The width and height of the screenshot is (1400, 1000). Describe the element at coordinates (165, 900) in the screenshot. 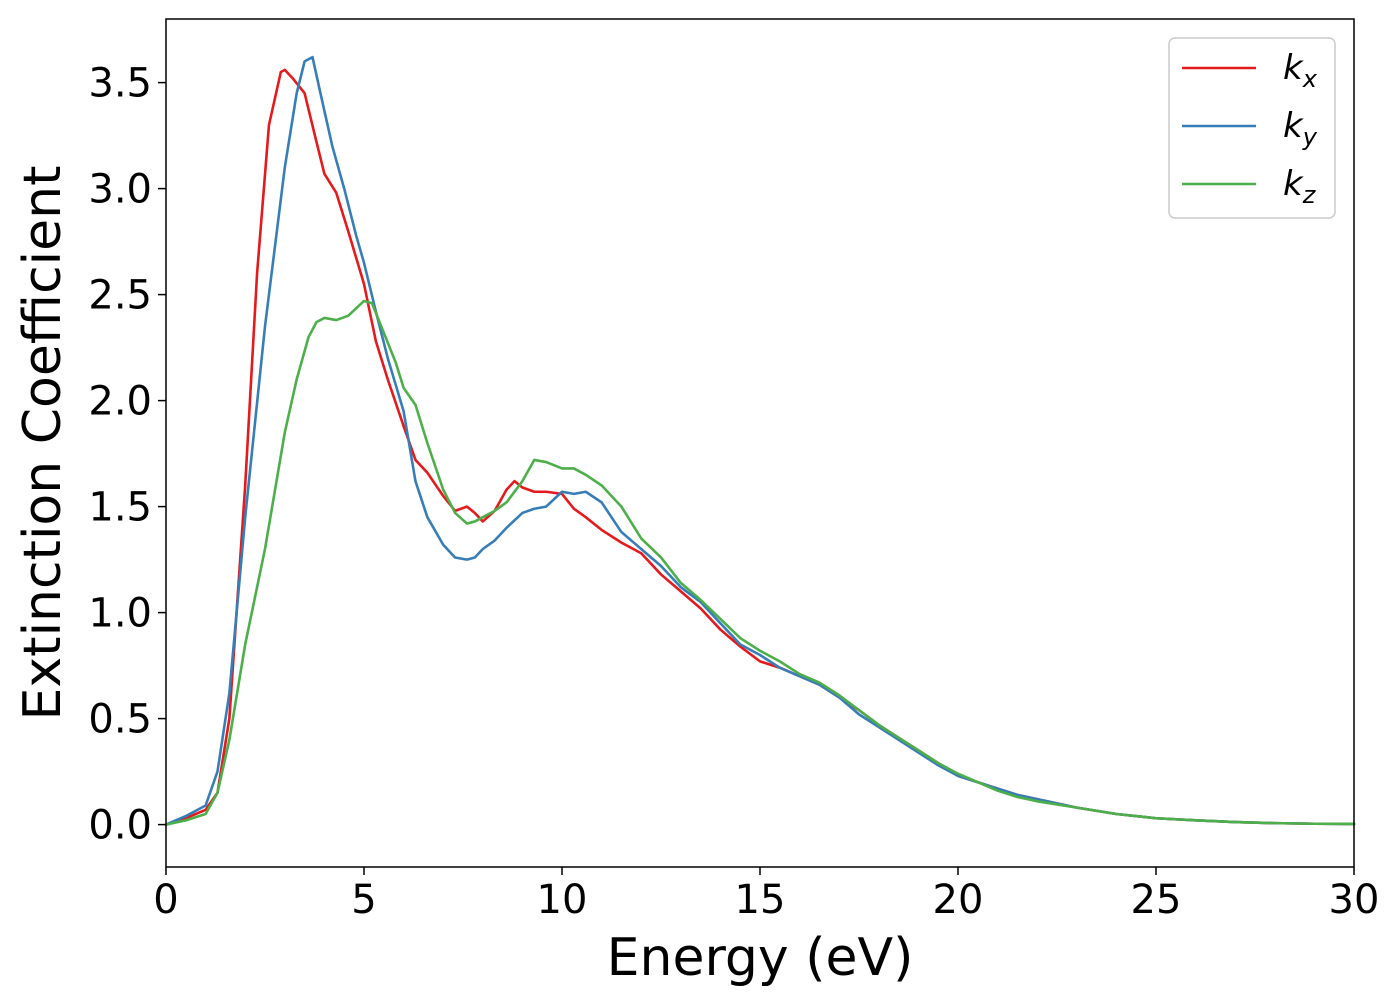

I see `x-tick-label: 0` at that location.